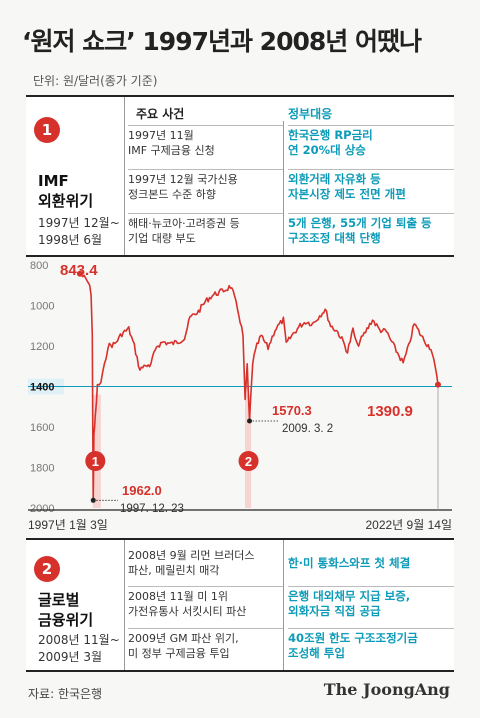  What do you see at coordinates (65, 610) in the screenshot?
I see `crisis-name: 글로벌 금융위기` at bounding box center [65, 610].